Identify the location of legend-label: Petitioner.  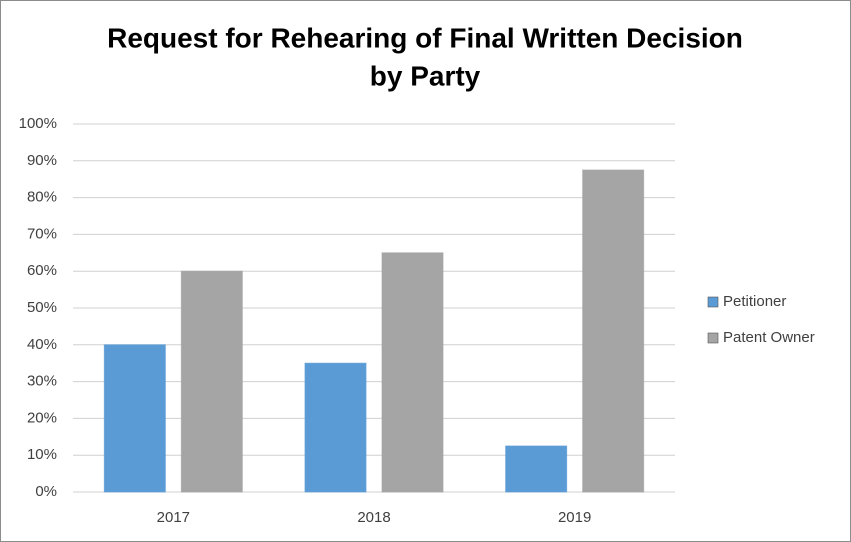
(754, 301).